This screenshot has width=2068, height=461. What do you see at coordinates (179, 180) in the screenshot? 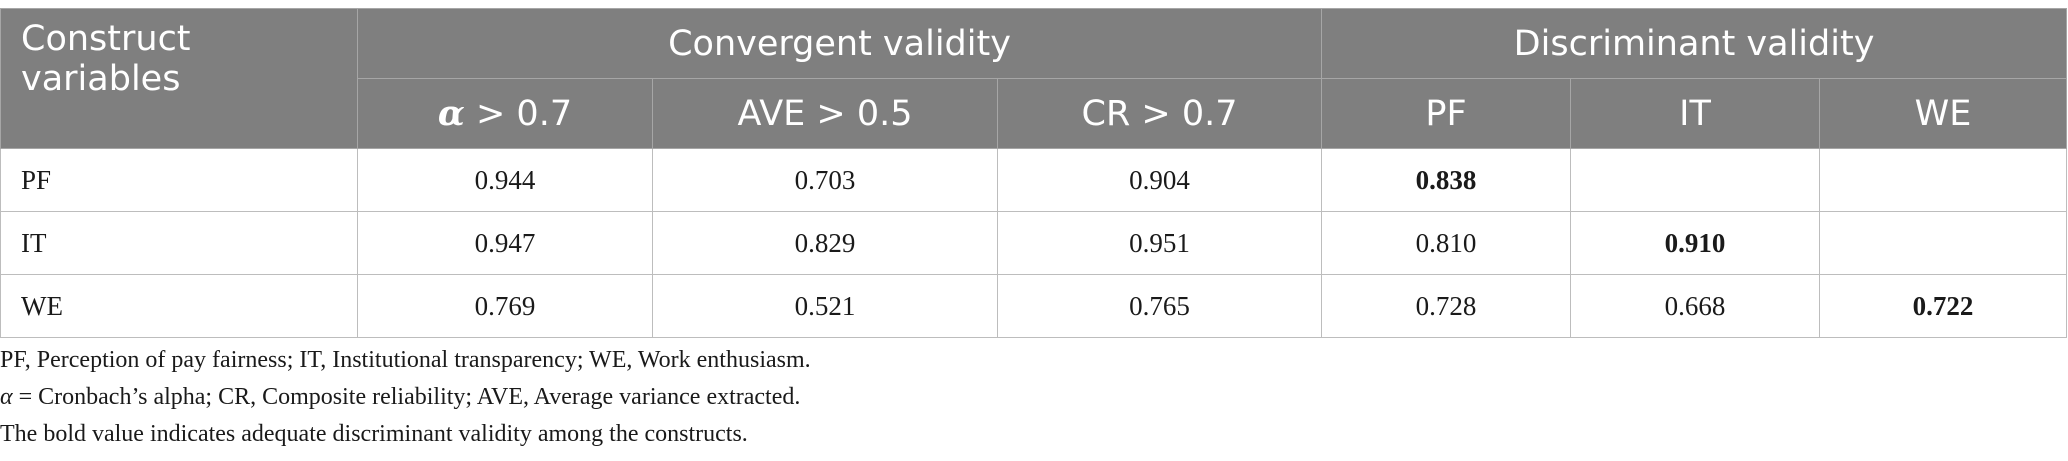
I see `row-label: PF` at bounding box center [179, 180].